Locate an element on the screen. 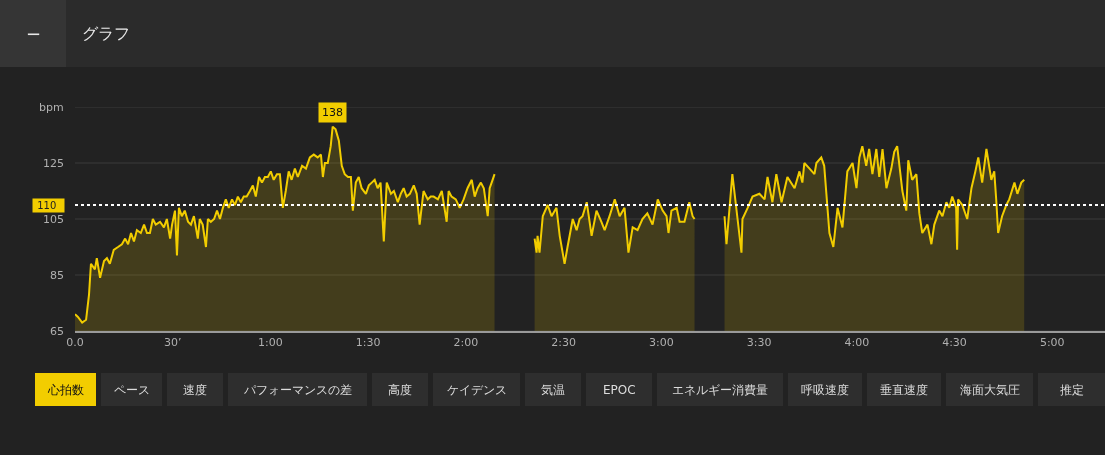 This screenshot has height=455, width=1105. text: ケイデンス is located at coordinates (477, 390).